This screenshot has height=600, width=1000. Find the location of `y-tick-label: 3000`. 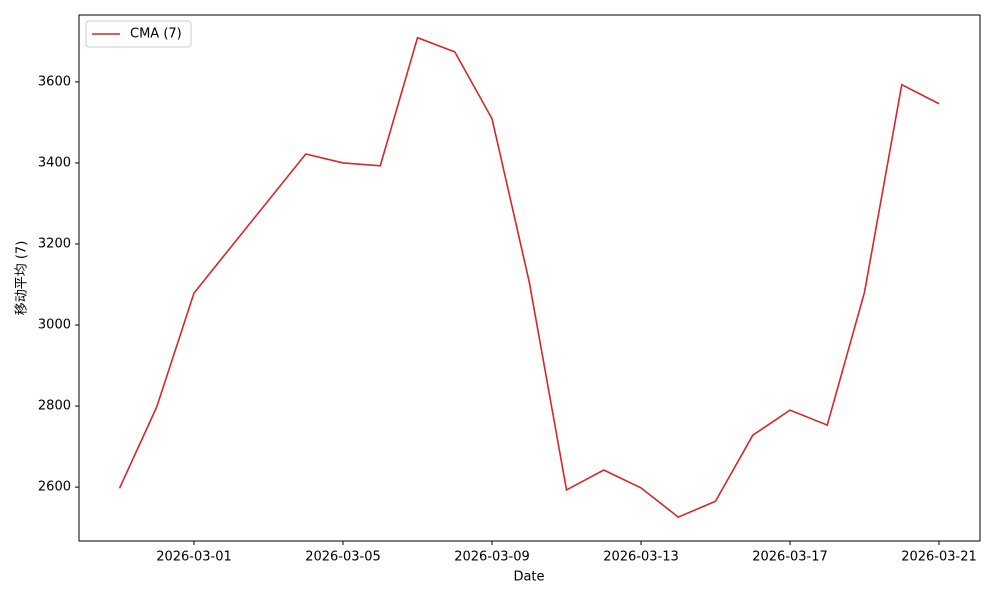

y-tick-label: 3000 is located at coordinates (54, 325).